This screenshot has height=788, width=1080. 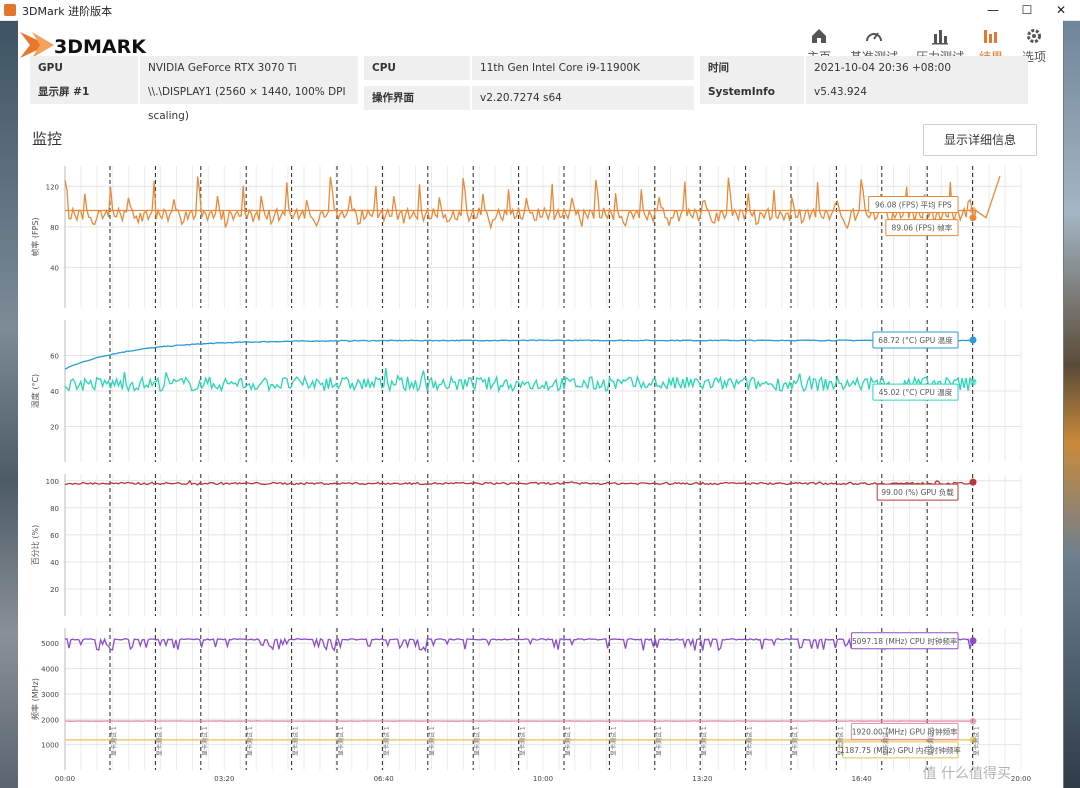 I want to click on site-watermark: 值 什么值得买, so click(x=967, y=773).